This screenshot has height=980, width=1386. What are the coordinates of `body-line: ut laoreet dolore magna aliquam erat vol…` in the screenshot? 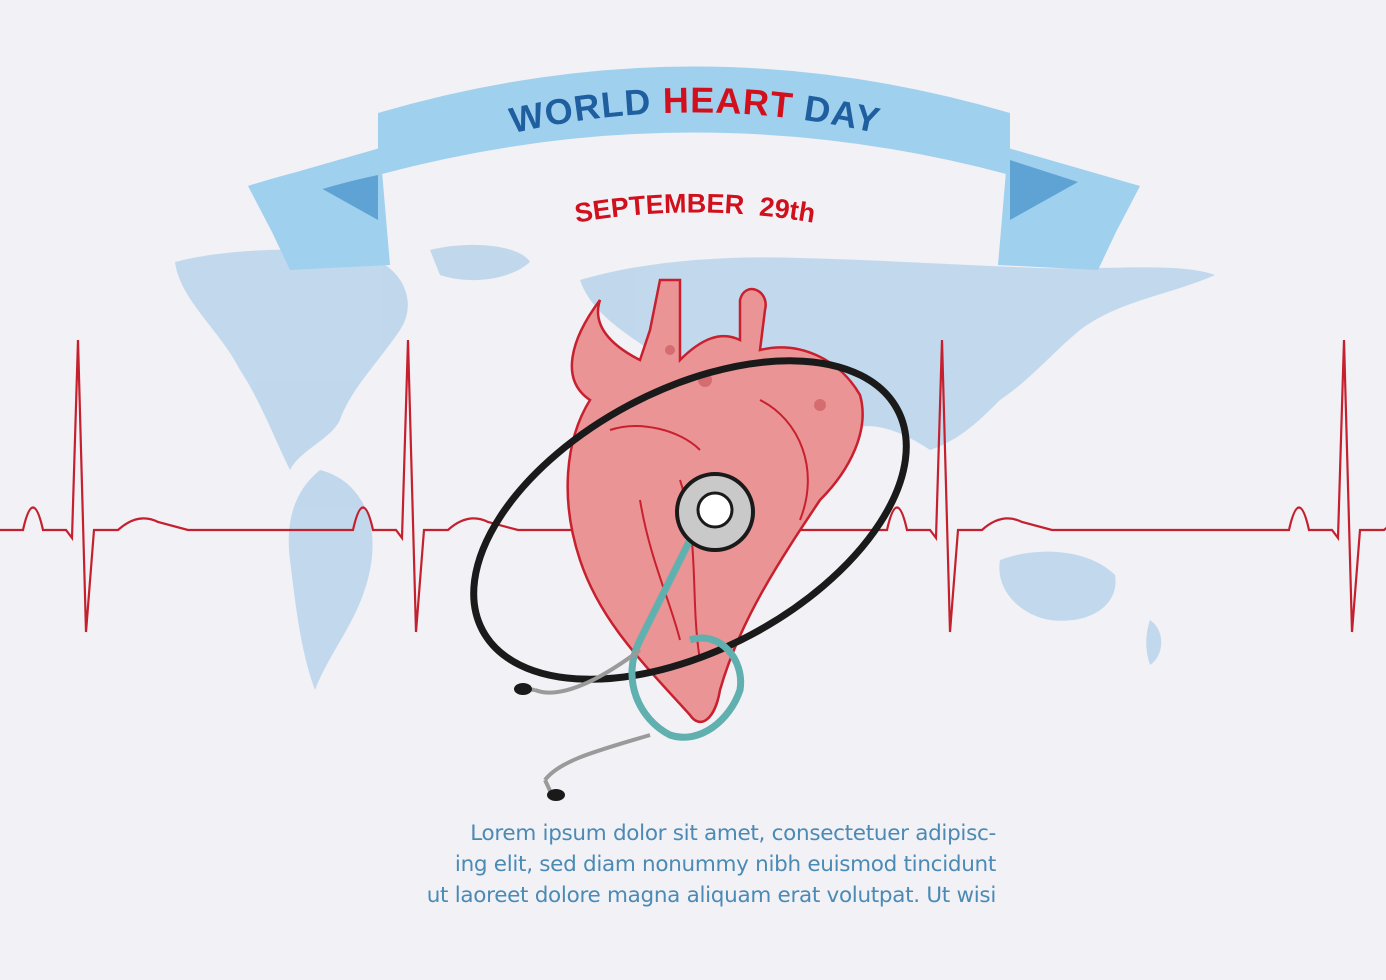 It's located at (711, 895).